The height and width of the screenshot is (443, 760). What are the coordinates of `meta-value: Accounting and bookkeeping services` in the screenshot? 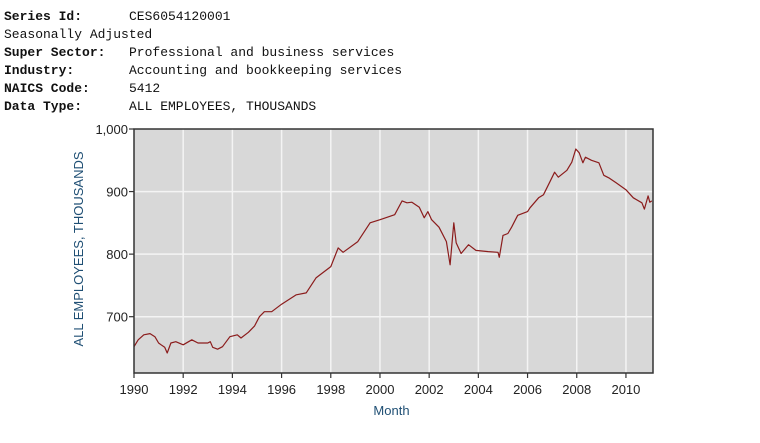 It's located at (266, 70).